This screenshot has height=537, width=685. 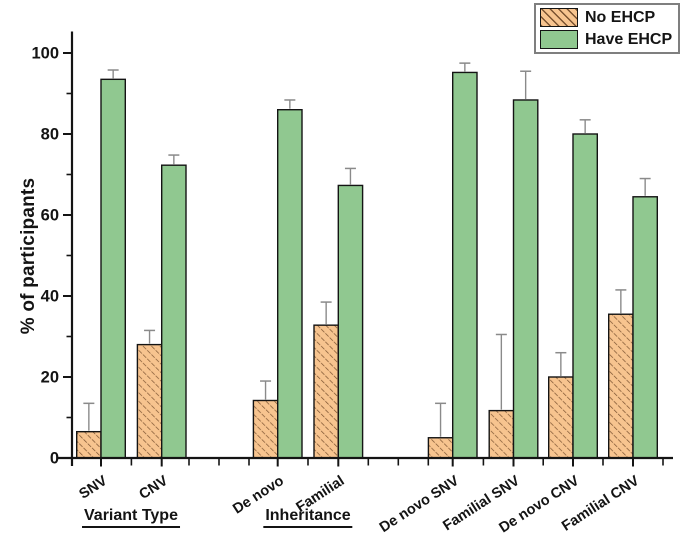 I want to click on svg-text: 20, so click(x=50, y=378).